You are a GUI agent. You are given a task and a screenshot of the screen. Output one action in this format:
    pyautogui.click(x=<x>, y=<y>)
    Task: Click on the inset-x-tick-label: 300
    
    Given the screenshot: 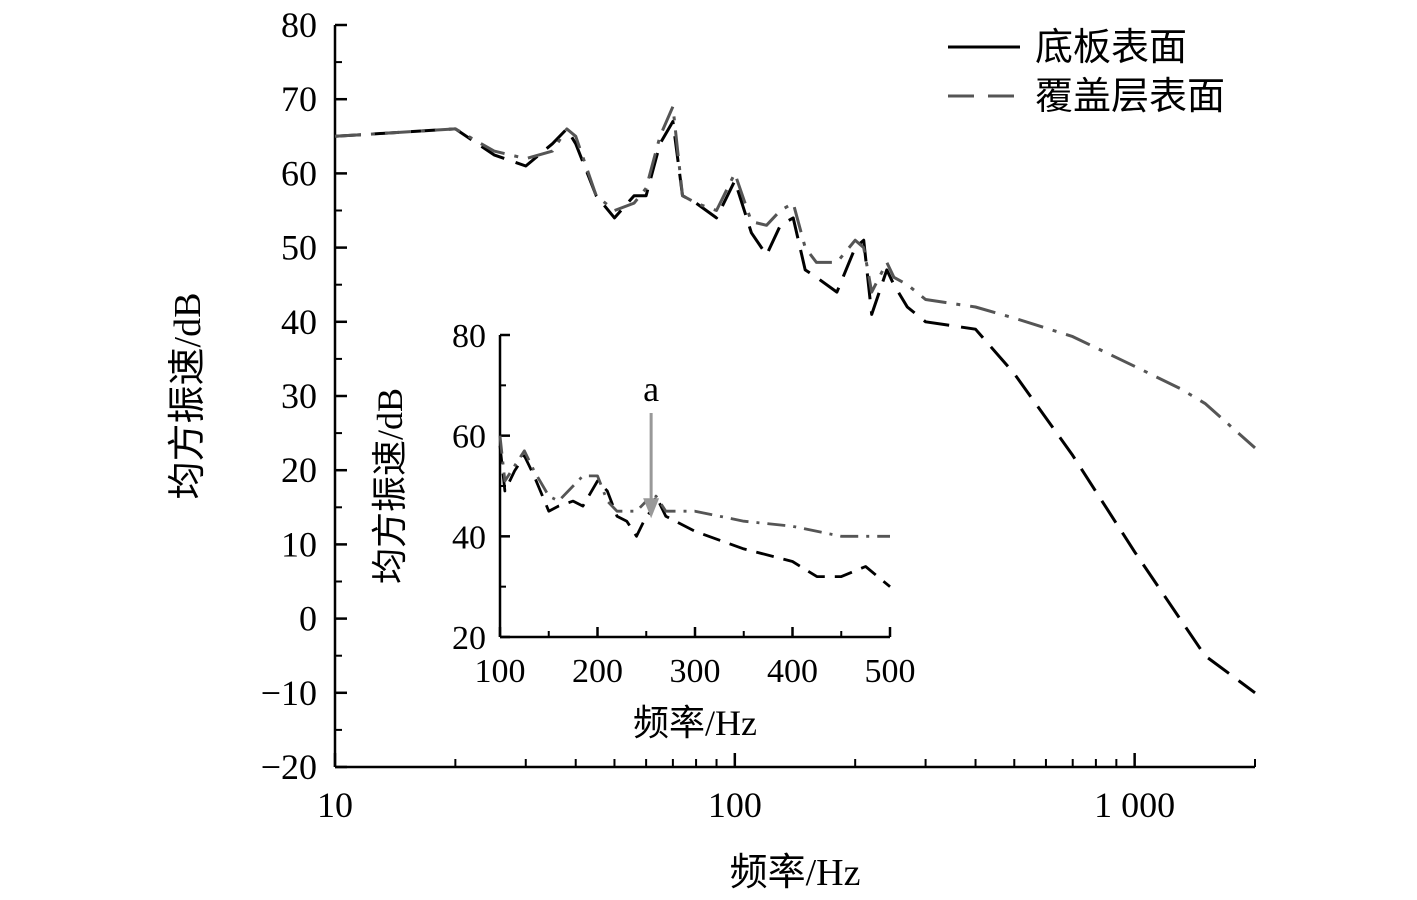 What is the action you would take?
    pyautogui.click(x=695, y=671)
    